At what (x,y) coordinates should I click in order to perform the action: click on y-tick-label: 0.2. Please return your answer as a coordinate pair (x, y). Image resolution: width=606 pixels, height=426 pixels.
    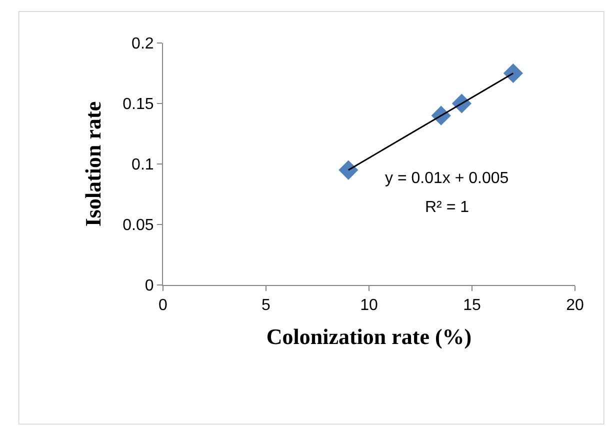
    Looking at the image, I should click on (143, 44).